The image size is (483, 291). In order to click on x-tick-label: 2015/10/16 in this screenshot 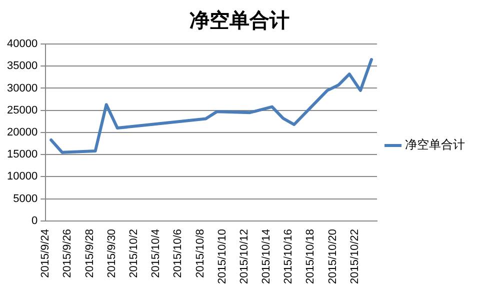, I will do `click(288, 256)`.